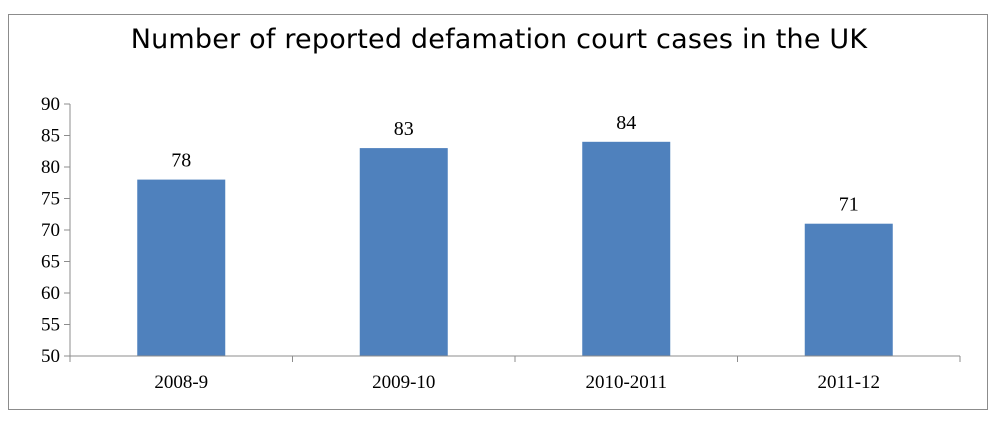  What do you see at coordinates (50, 104) in the screenshot?
I see `y-tick-label: 90` at bounding box center [50, 104].